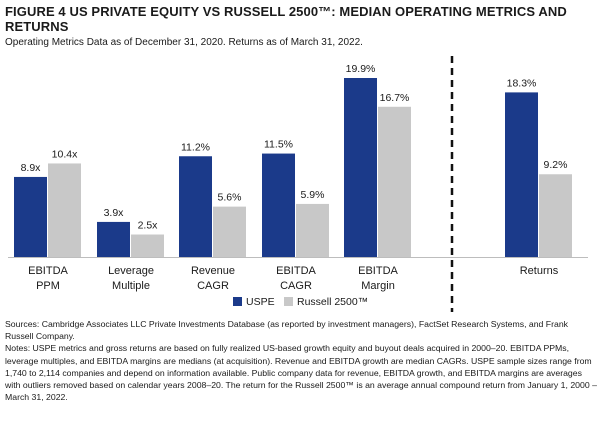 This screenshot has height=427, width=600. Describe the element at coordinates (65, 154) in the screenshot. I see `data-label: 10.4x` at that location.